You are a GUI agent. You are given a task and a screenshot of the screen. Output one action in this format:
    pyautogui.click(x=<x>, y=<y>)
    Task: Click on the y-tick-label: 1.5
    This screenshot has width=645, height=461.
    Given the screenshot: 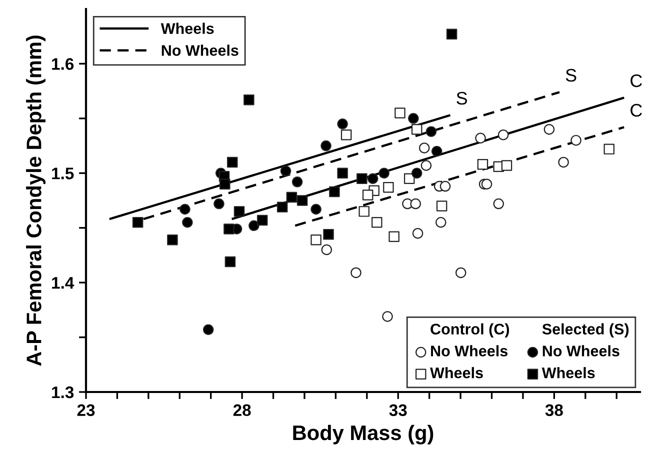 What is the action you would take?
    pyautogui.click(x=63, y=174)
    